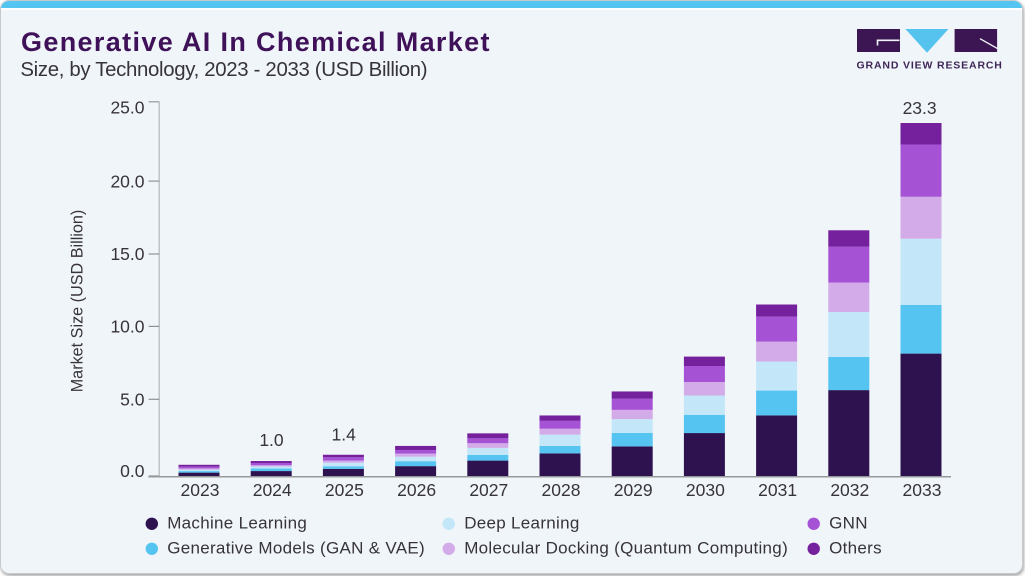 The image size is (1025, 576). What do you see at coordinates (626, 548) in the screenshot?
I see `svg-text:Molecular Docking (Quantum Com: Molecular Docking (Quantum Computing)` at bounding box center [626, 548].